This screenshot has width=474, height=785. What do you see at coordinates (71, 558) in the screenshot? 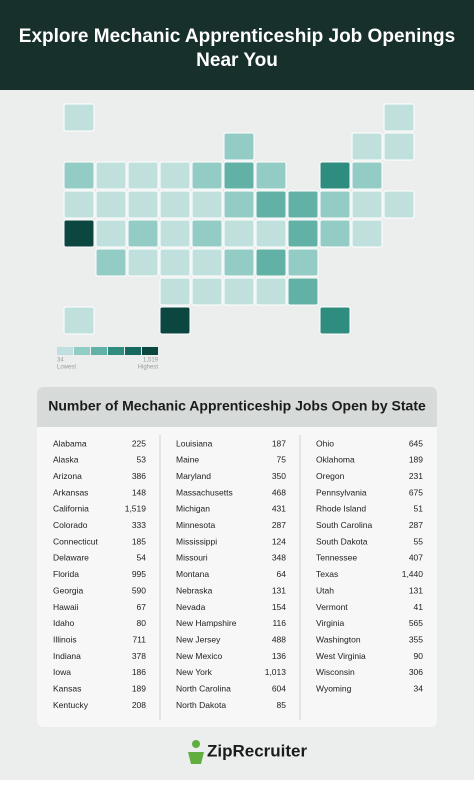
I see `state-name: Delaware` at bounding box center [71, 558].